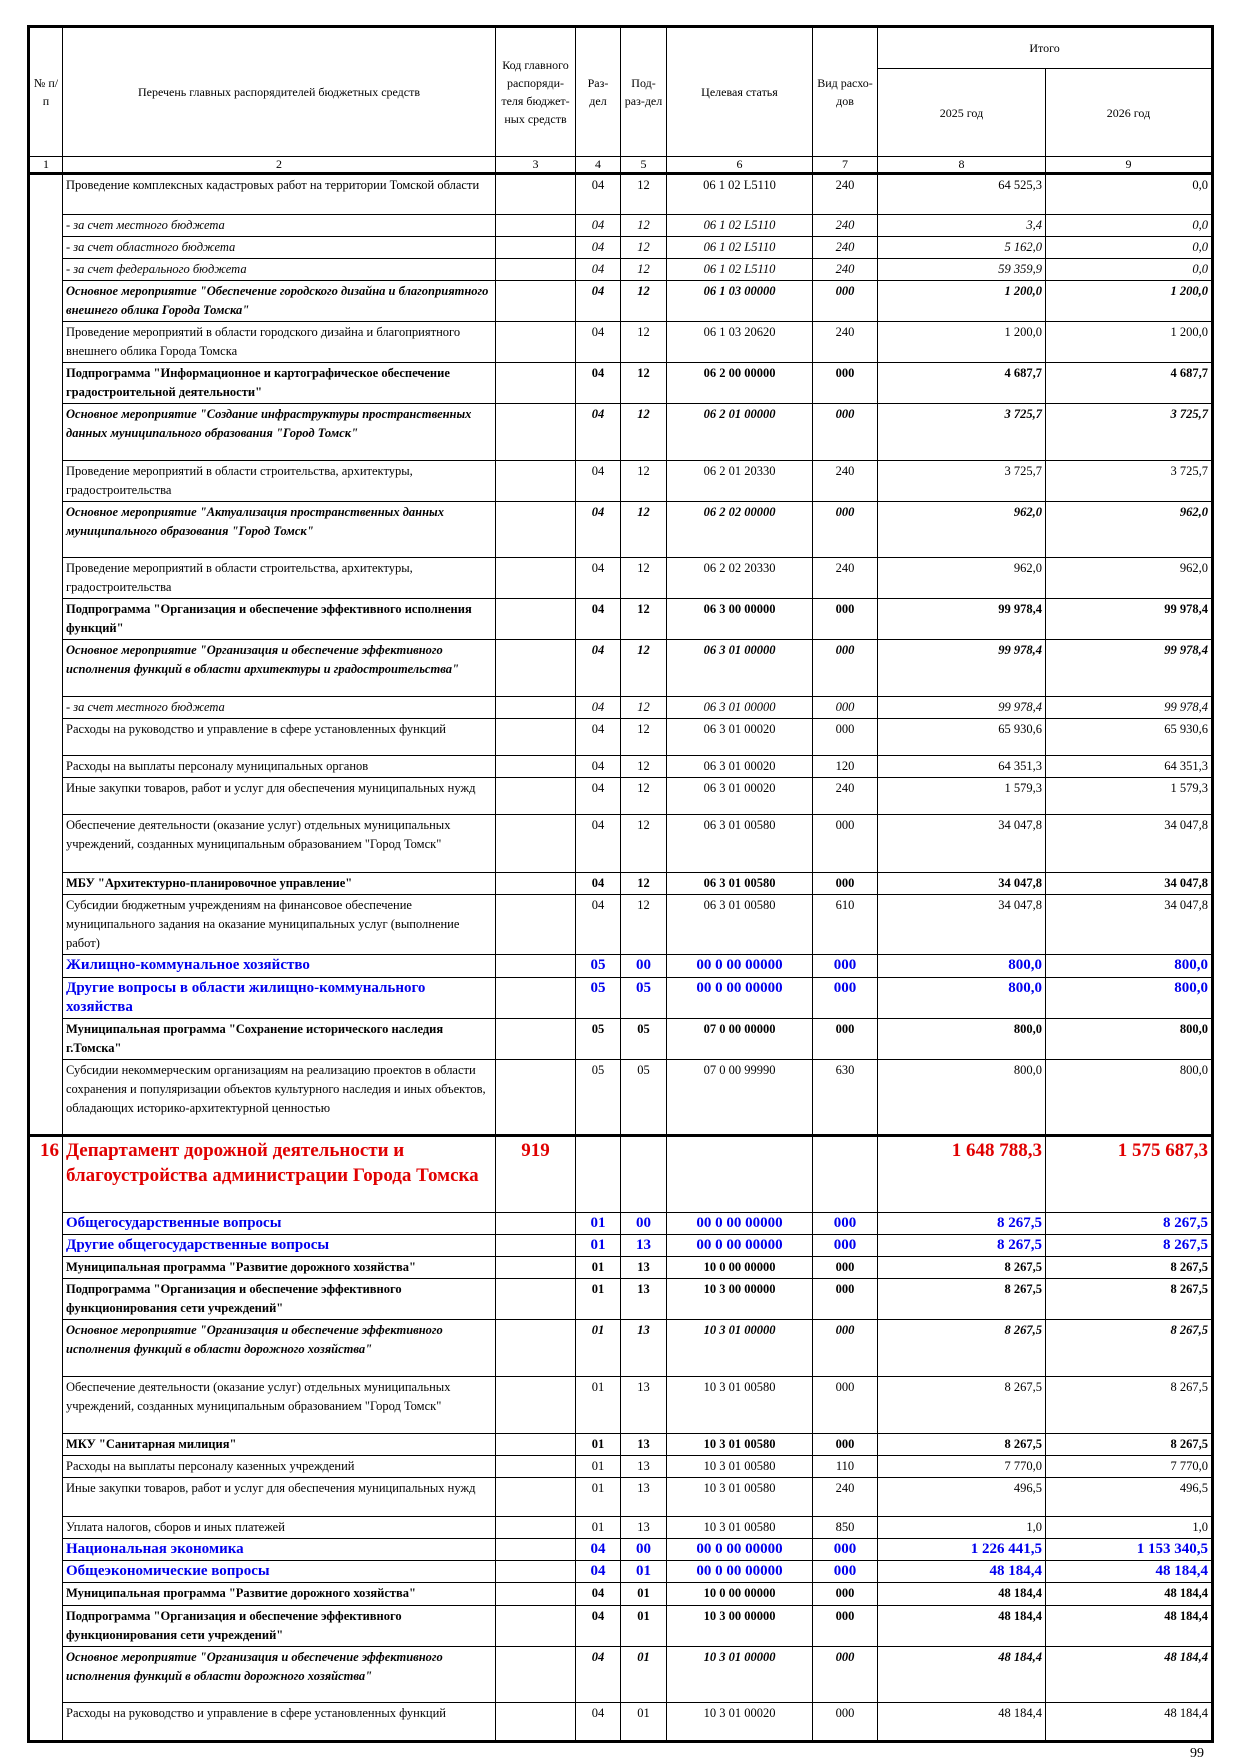 The width and height of the screenshot is (1240, 1762). Describe the element at coordinates (1129, 1626) in the screenshot. I see `row-2026: 48 184,4` at that location.